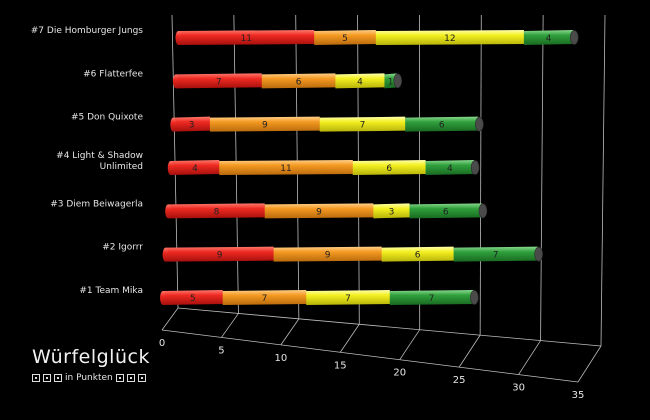  I want to click on x-tick-label: 5, so click(221, 350).